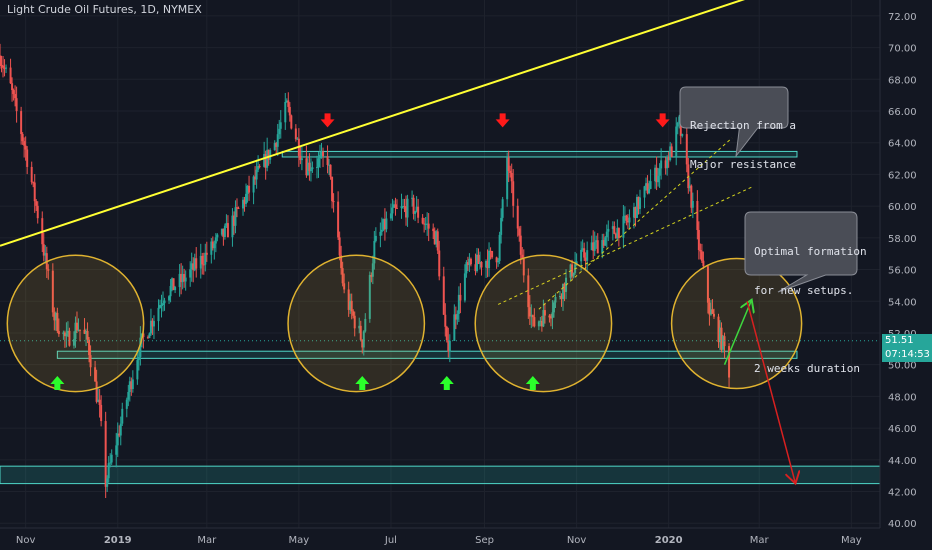  What do you see at coordinates (743, 164) in the screenshot?
I see `rejection-line-2: Major resistance` at bounding box center [743, 164].